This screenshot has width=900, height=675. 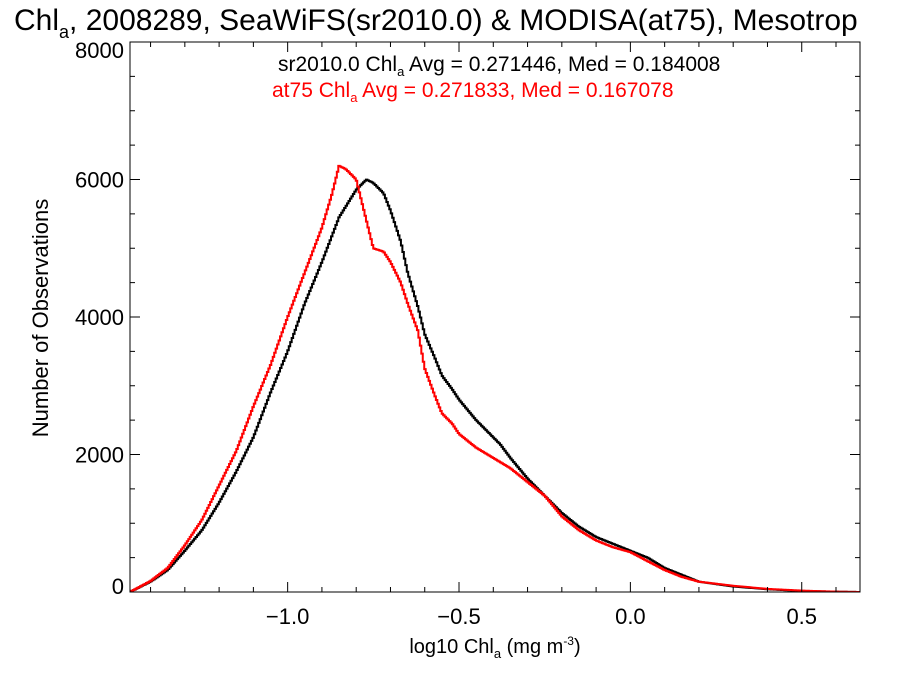 I want to click on chart-title-sub: a, so click(x=64, y=32).